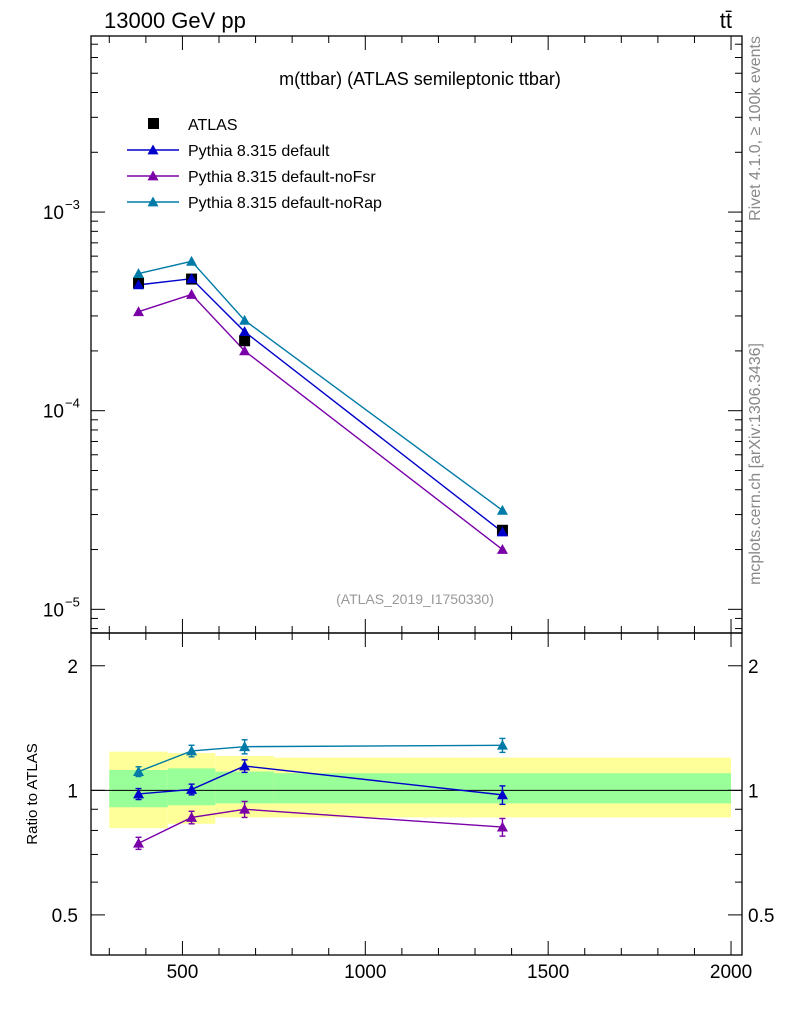  I want to click on main-data-point, so click(245, 341).